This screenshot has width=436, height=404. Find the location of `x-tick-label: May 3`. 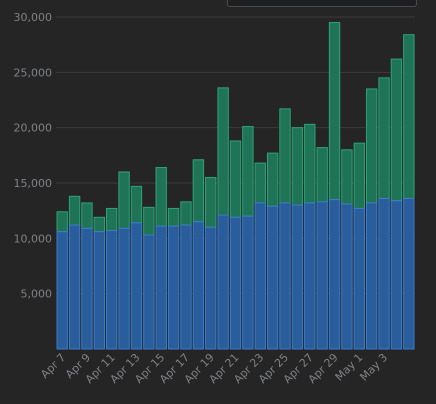

x-tick-label: May 3 is located at coordinates (373, 367).